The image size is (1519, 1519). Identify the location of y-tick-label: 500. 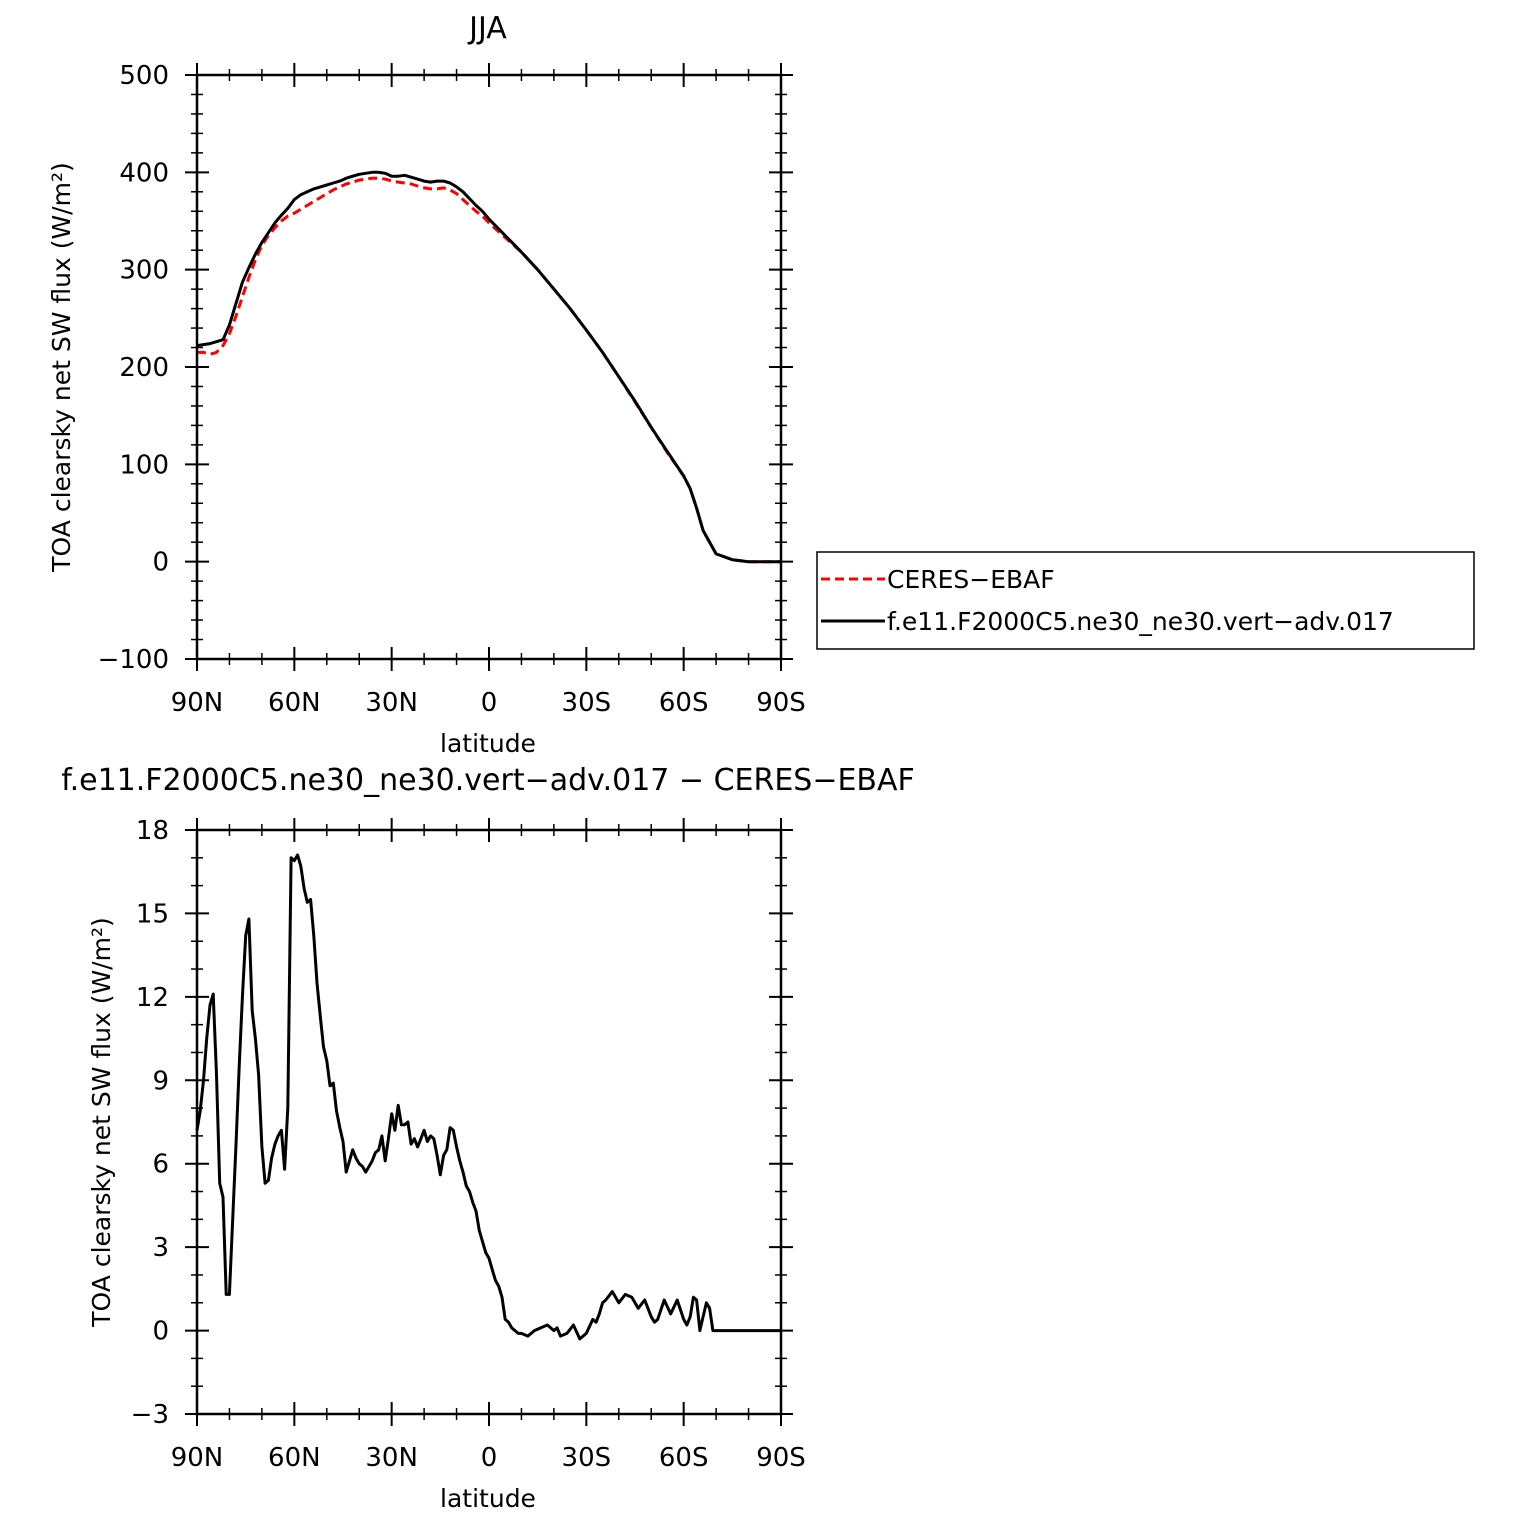
(144, 76).